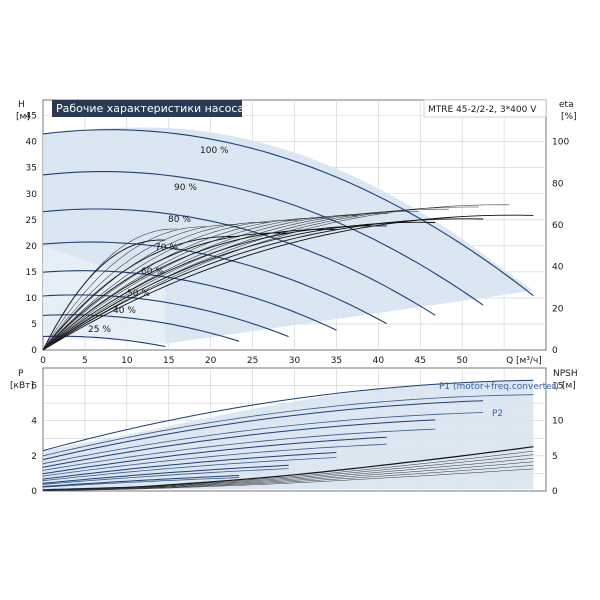 This screenshot has height=600, width=600. I want to click on npsh-tick-label: 15, so click(557, 387).